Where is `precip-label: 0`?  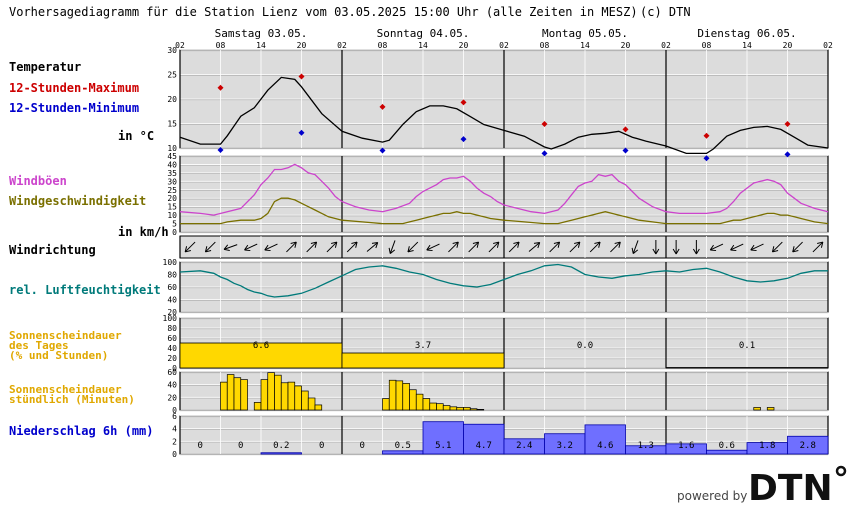
precip-label: 0 is located at coordinates (200, 446).